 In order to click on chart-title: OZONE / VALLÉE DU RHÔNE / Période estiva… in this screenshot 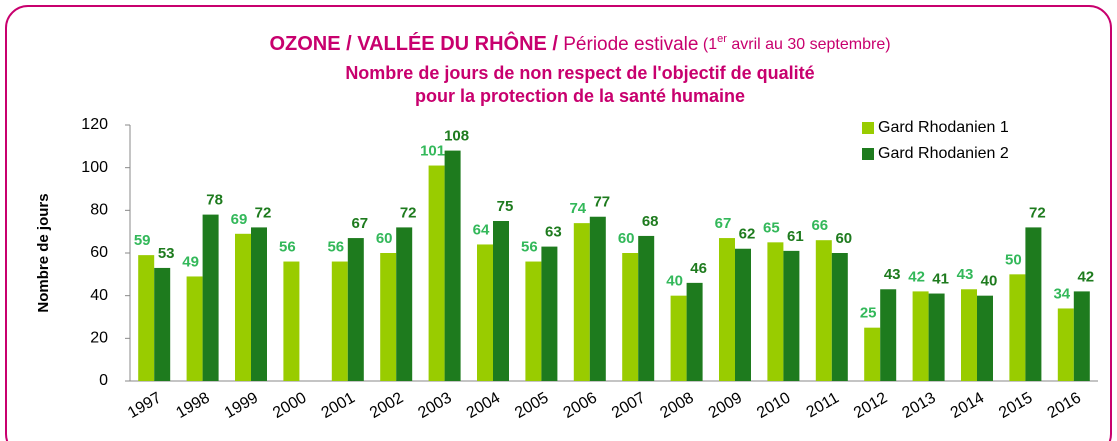, I will do `click(579, 43)`.